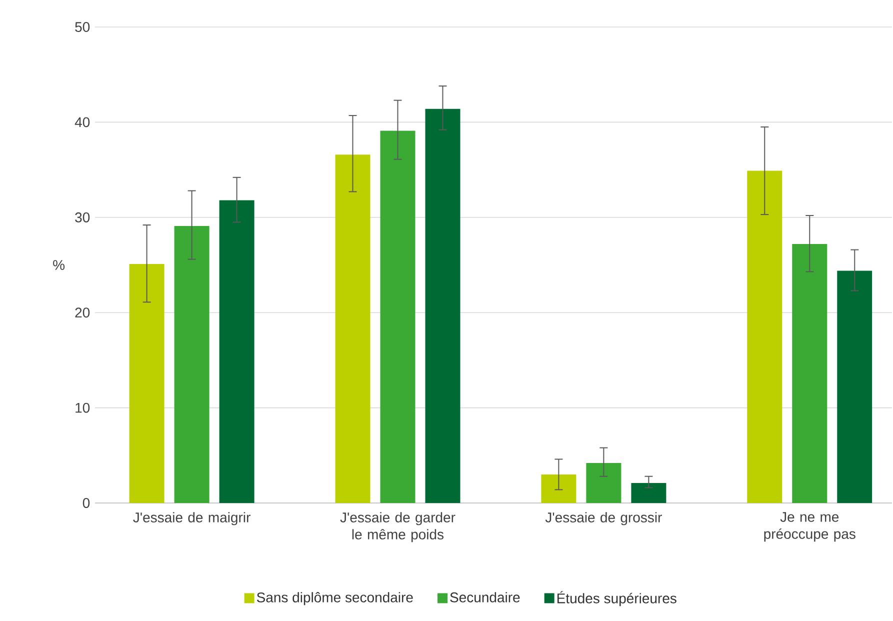 This screenshot has height=621, width=893. What do you see at coordinates (86, 503) in the screenshot?
I see `y-tick-label: 0` at bounding box center [86, 503].